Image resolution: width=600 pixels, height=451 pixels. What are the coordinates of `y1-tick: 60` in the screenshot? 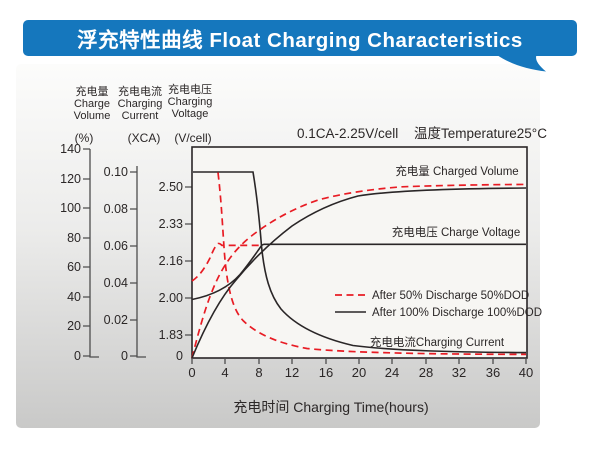 It's located at (74, 267).